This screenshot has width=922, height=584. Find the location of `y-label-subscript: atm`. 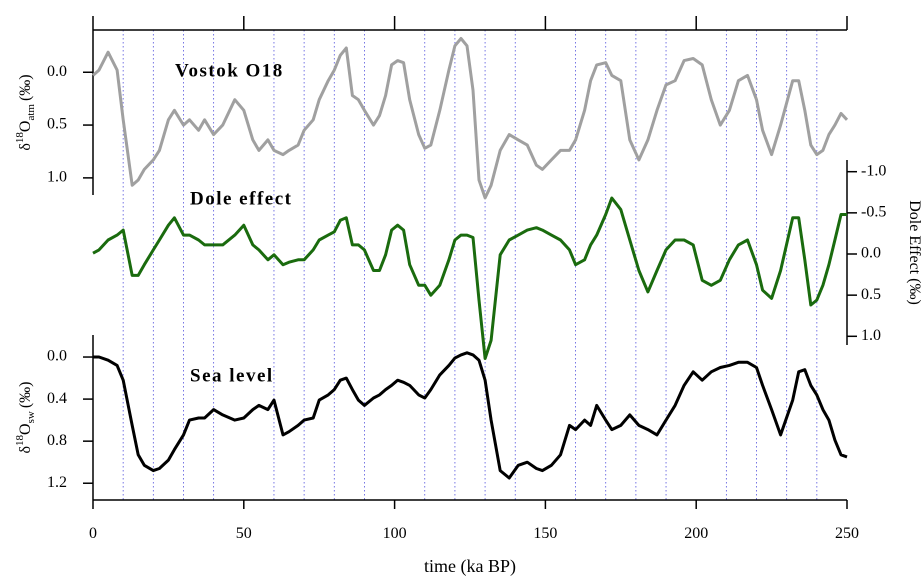

y-label-subscript: atm is located at coordinates (31, 112).